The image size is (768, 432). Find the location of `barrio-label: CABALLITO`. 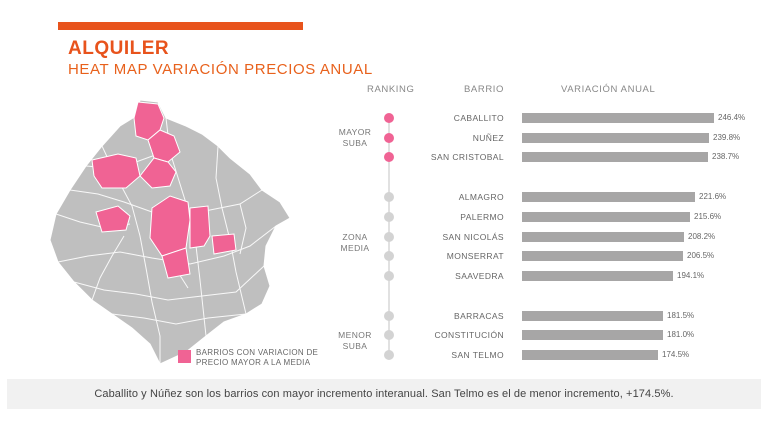

barrio-label: CABALLITO is located at coordinates (478, 118).